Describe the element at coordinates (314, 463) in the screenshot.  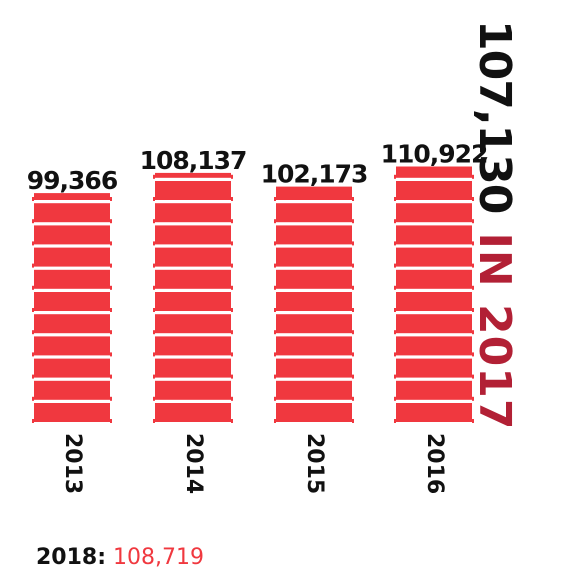
I see `year-label: 2015` at that location.